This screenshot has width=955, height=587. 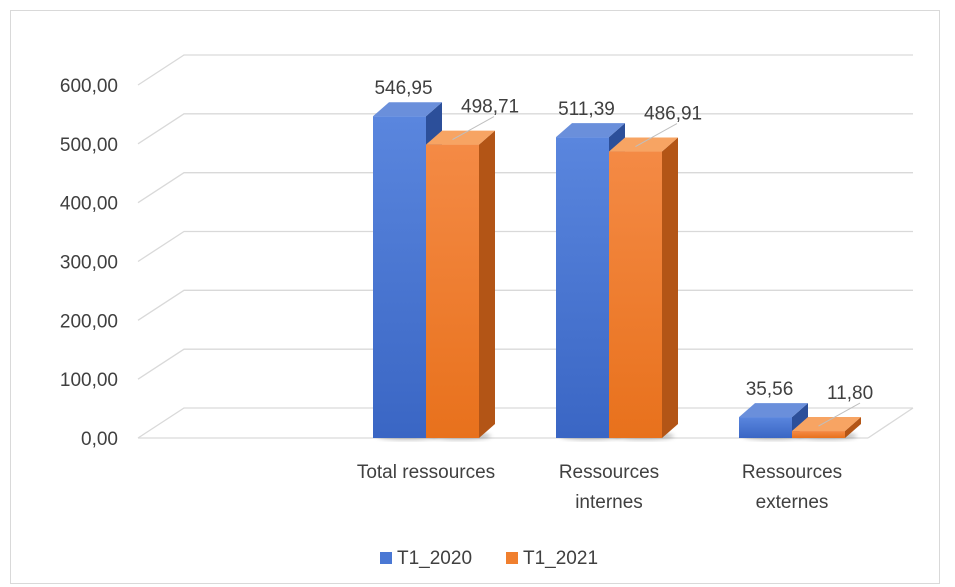 What do you see at coordinates (792, 502) in the screenshot?
I see `x-category-label: externes` at bounding box center [792, 502].